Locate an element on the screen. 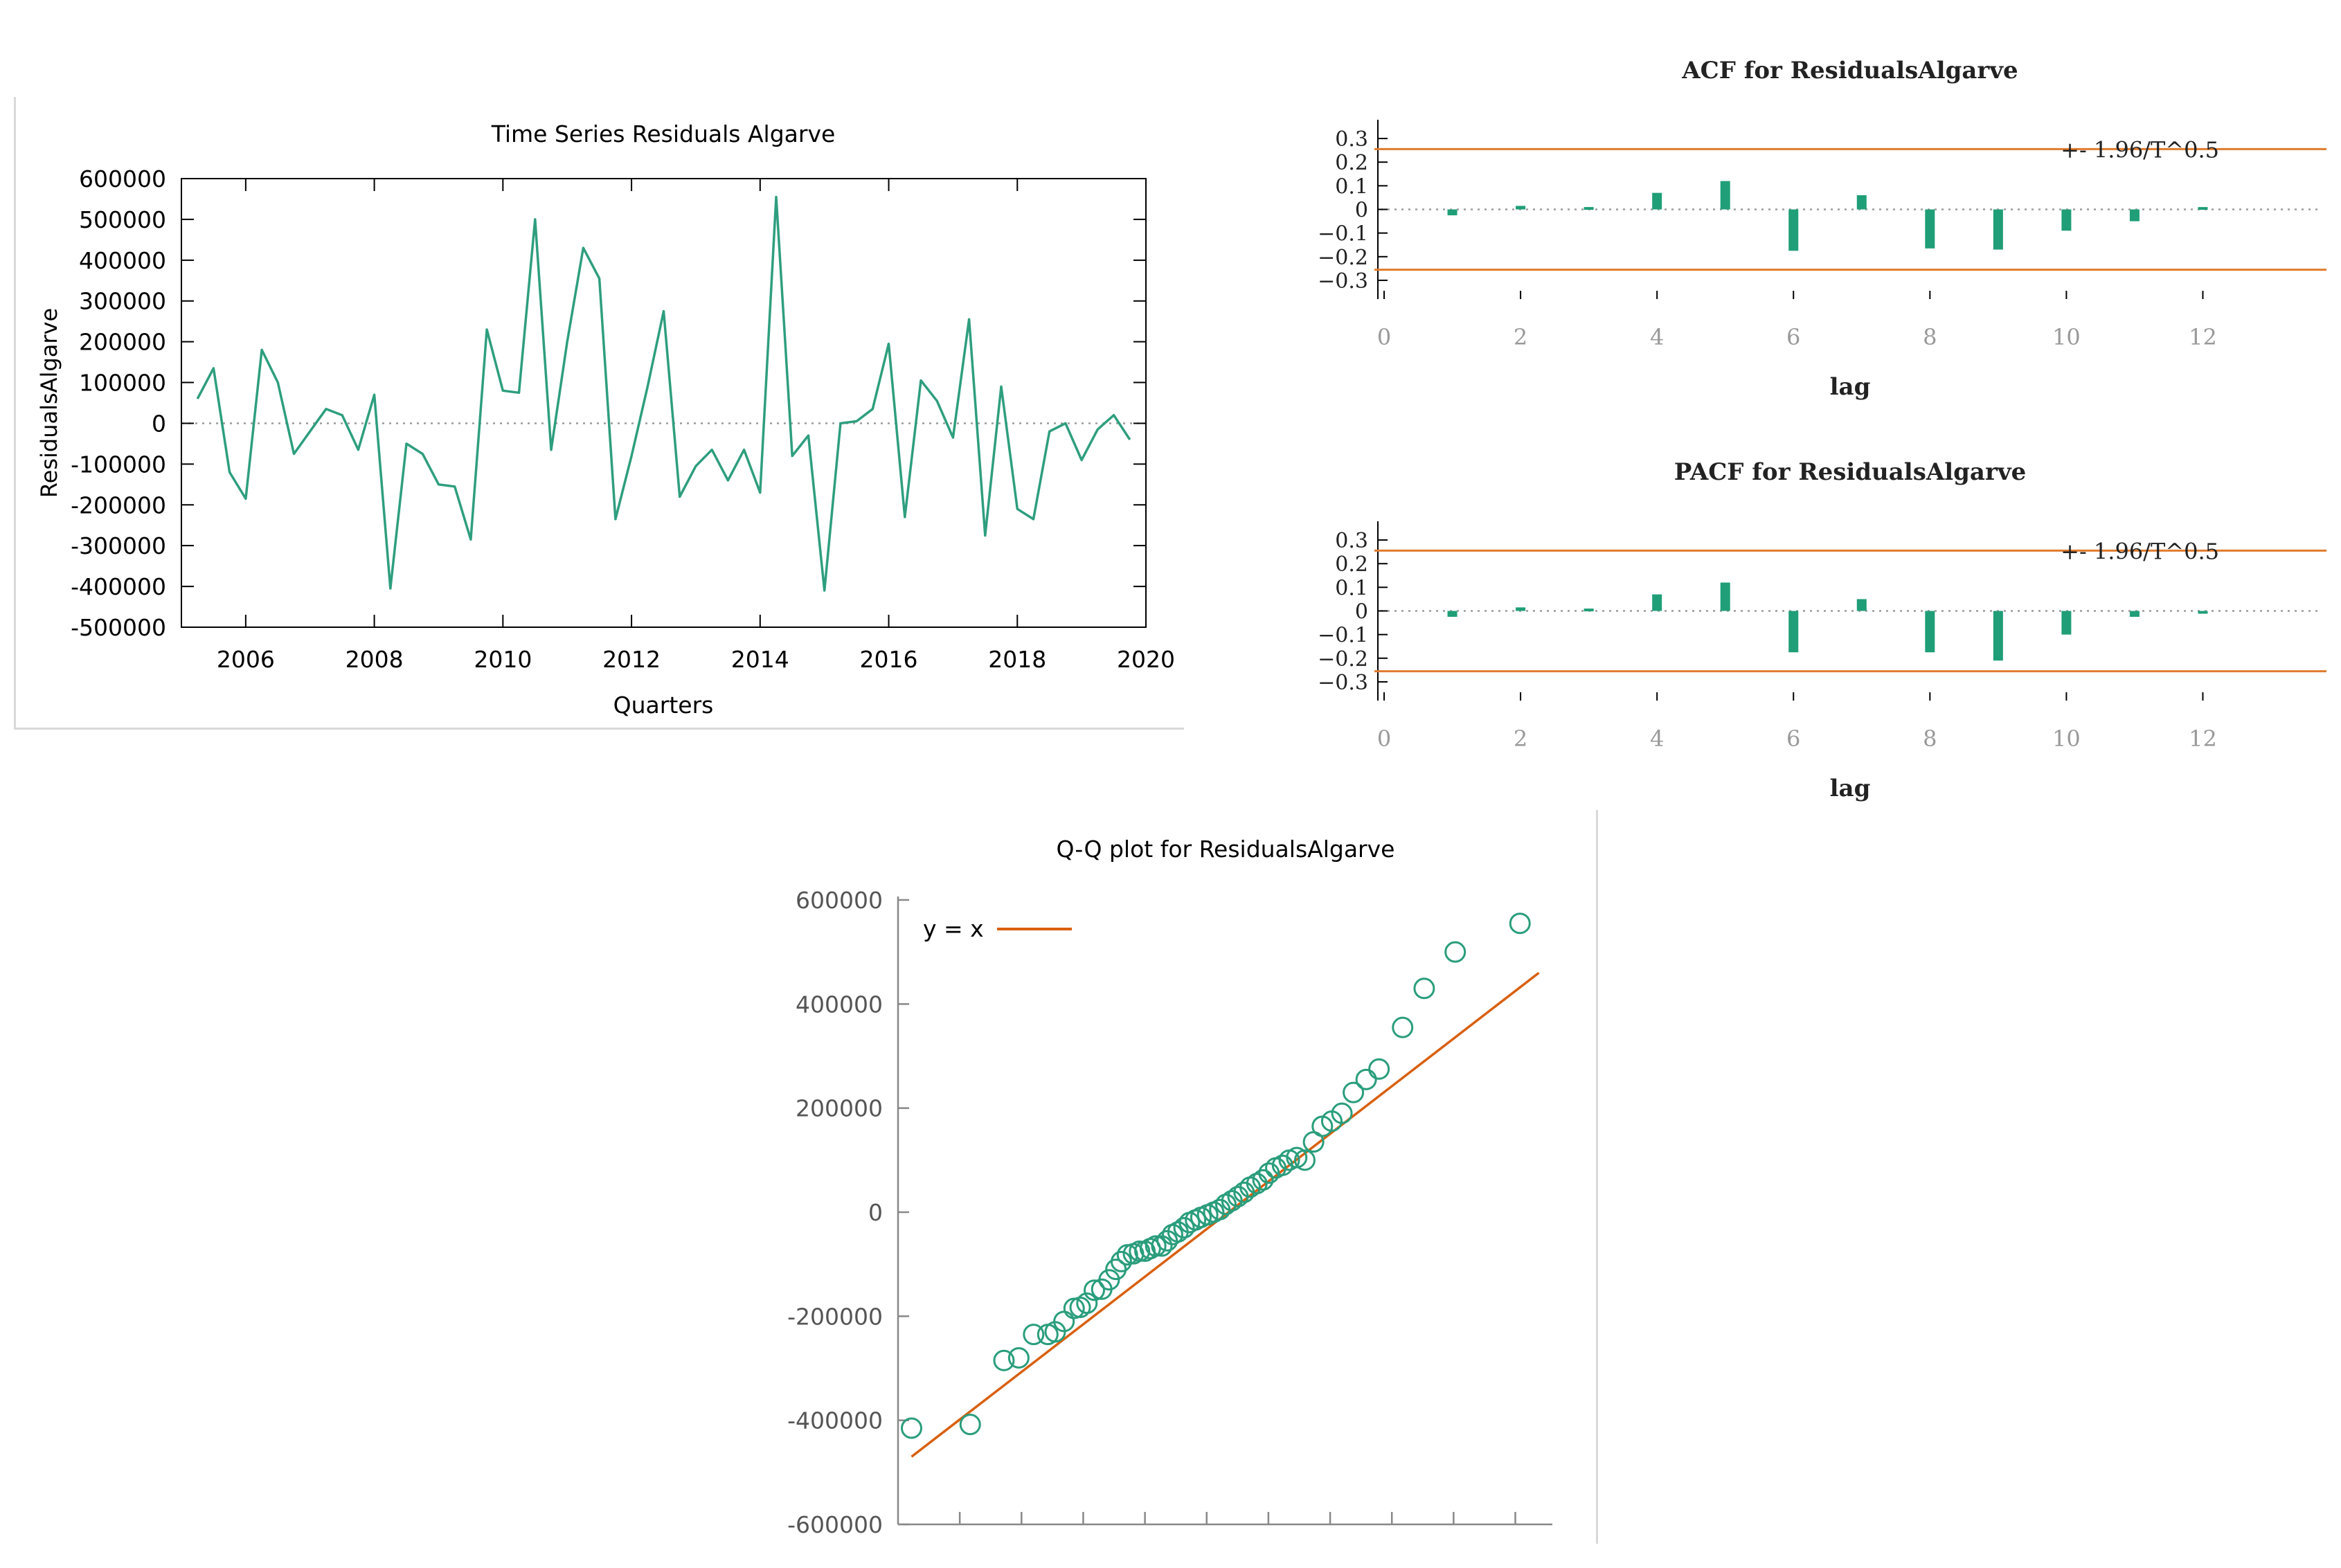 This screenshot has width=2341, height=1568. ts-ytick-label: 100000 is located at coordinates (122, 383).